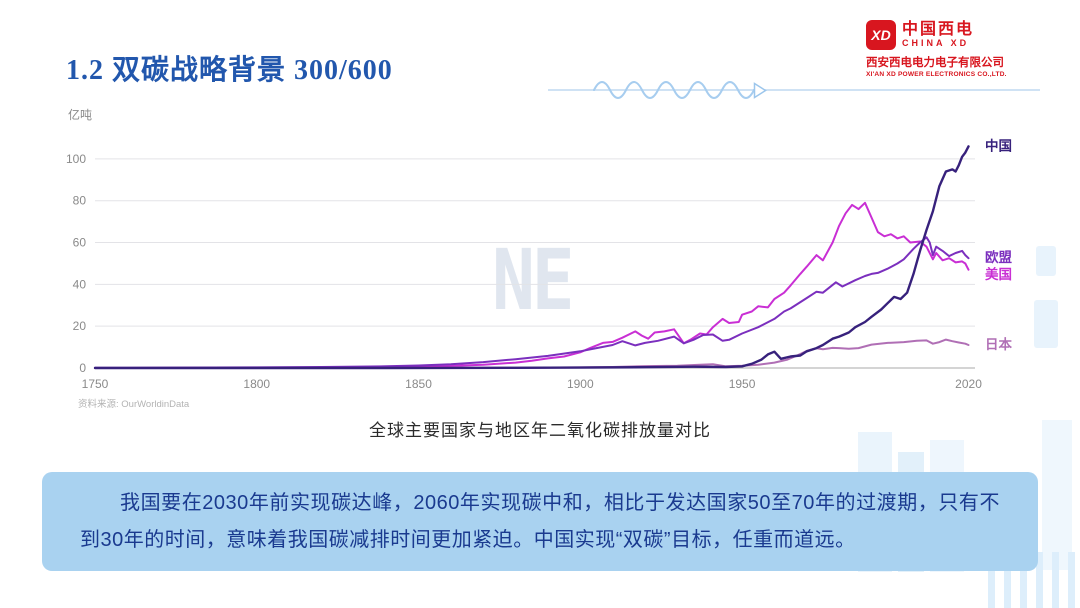 Image resolution: width=1080 pixels, height=608 pixels. I want to click on svg-text: 60, so click(80, 243).